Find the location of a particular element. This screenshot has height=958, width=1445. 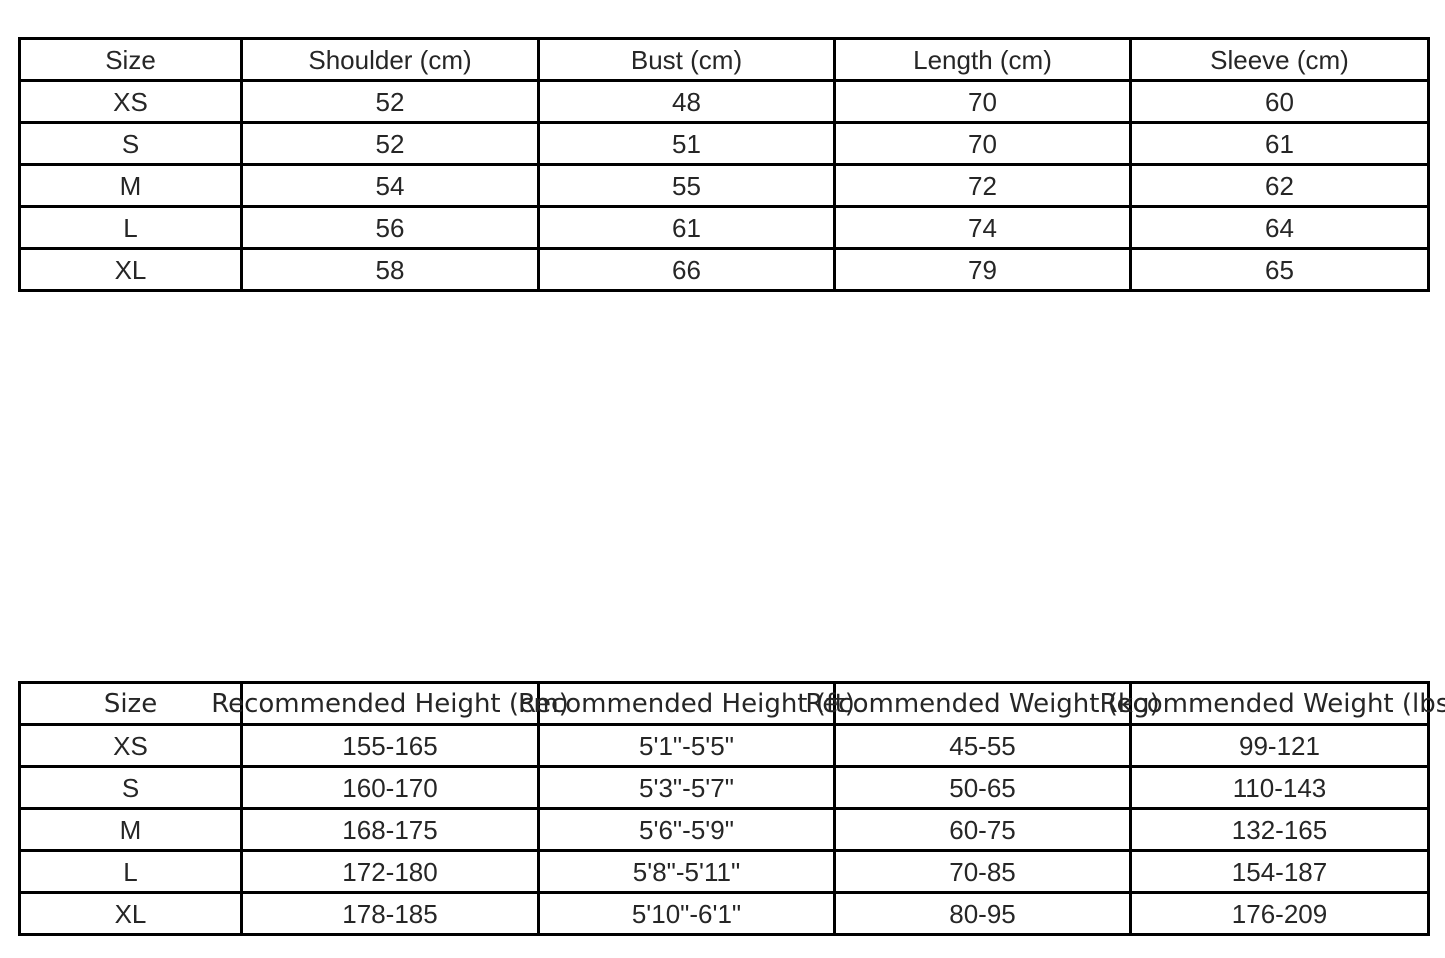

table-row-xs: XS 52 48 70 60 is located at coordinates (724, 101).